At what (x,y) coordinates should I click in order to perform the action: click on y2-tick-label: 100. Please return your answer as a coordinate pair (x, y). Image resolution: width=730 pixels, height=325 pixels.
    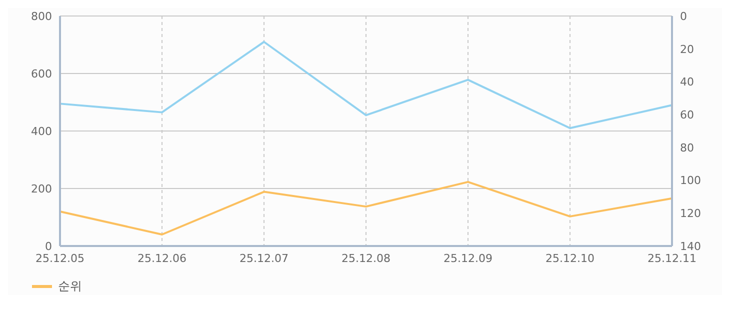
    Looking at the image, I should click on (690, 181).